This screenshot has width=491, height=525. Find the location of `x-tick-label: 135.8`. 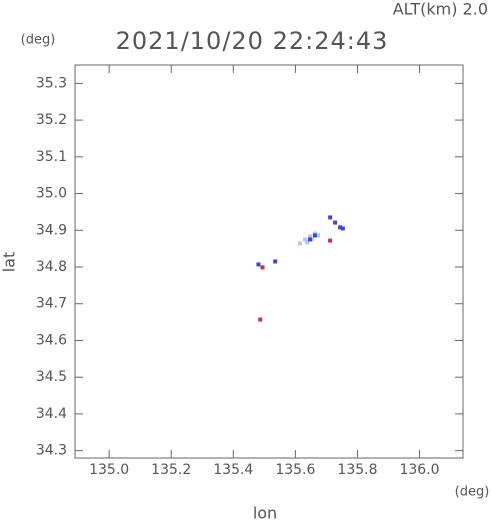

x-tick-label: 135.8 is located at coordinates (357, 470).